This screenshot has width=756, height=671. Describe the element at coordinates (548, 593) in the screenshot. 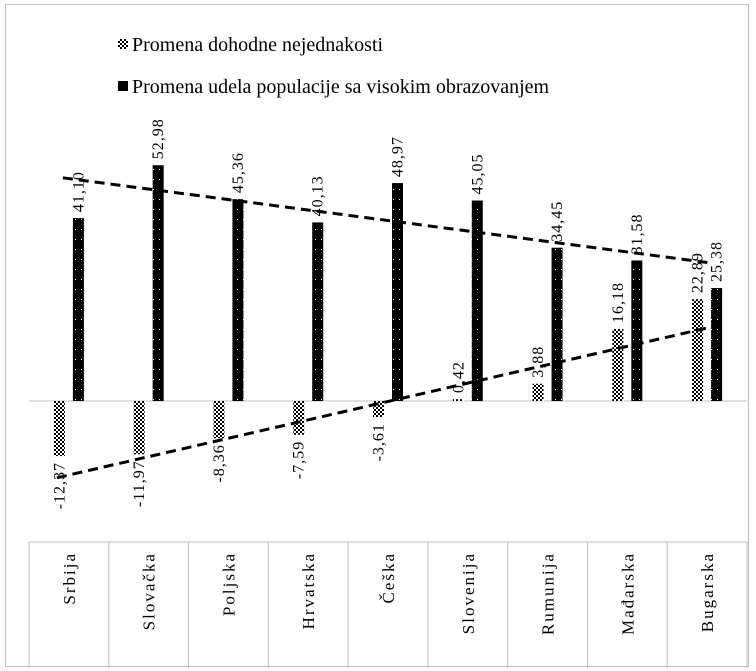

I see `category-label-6: Rumunija` at that location.